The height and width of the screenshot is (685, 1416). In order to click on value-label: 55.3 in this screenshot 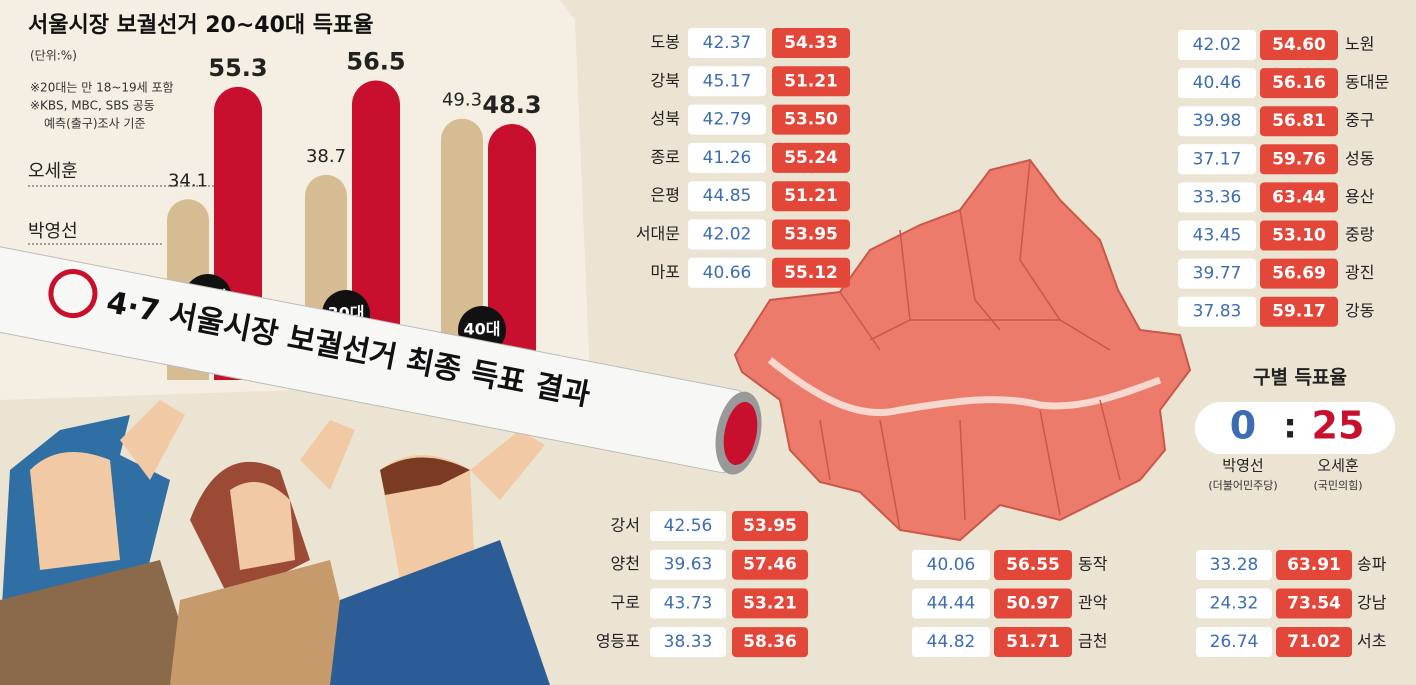, I will do `click(237, 68)`.